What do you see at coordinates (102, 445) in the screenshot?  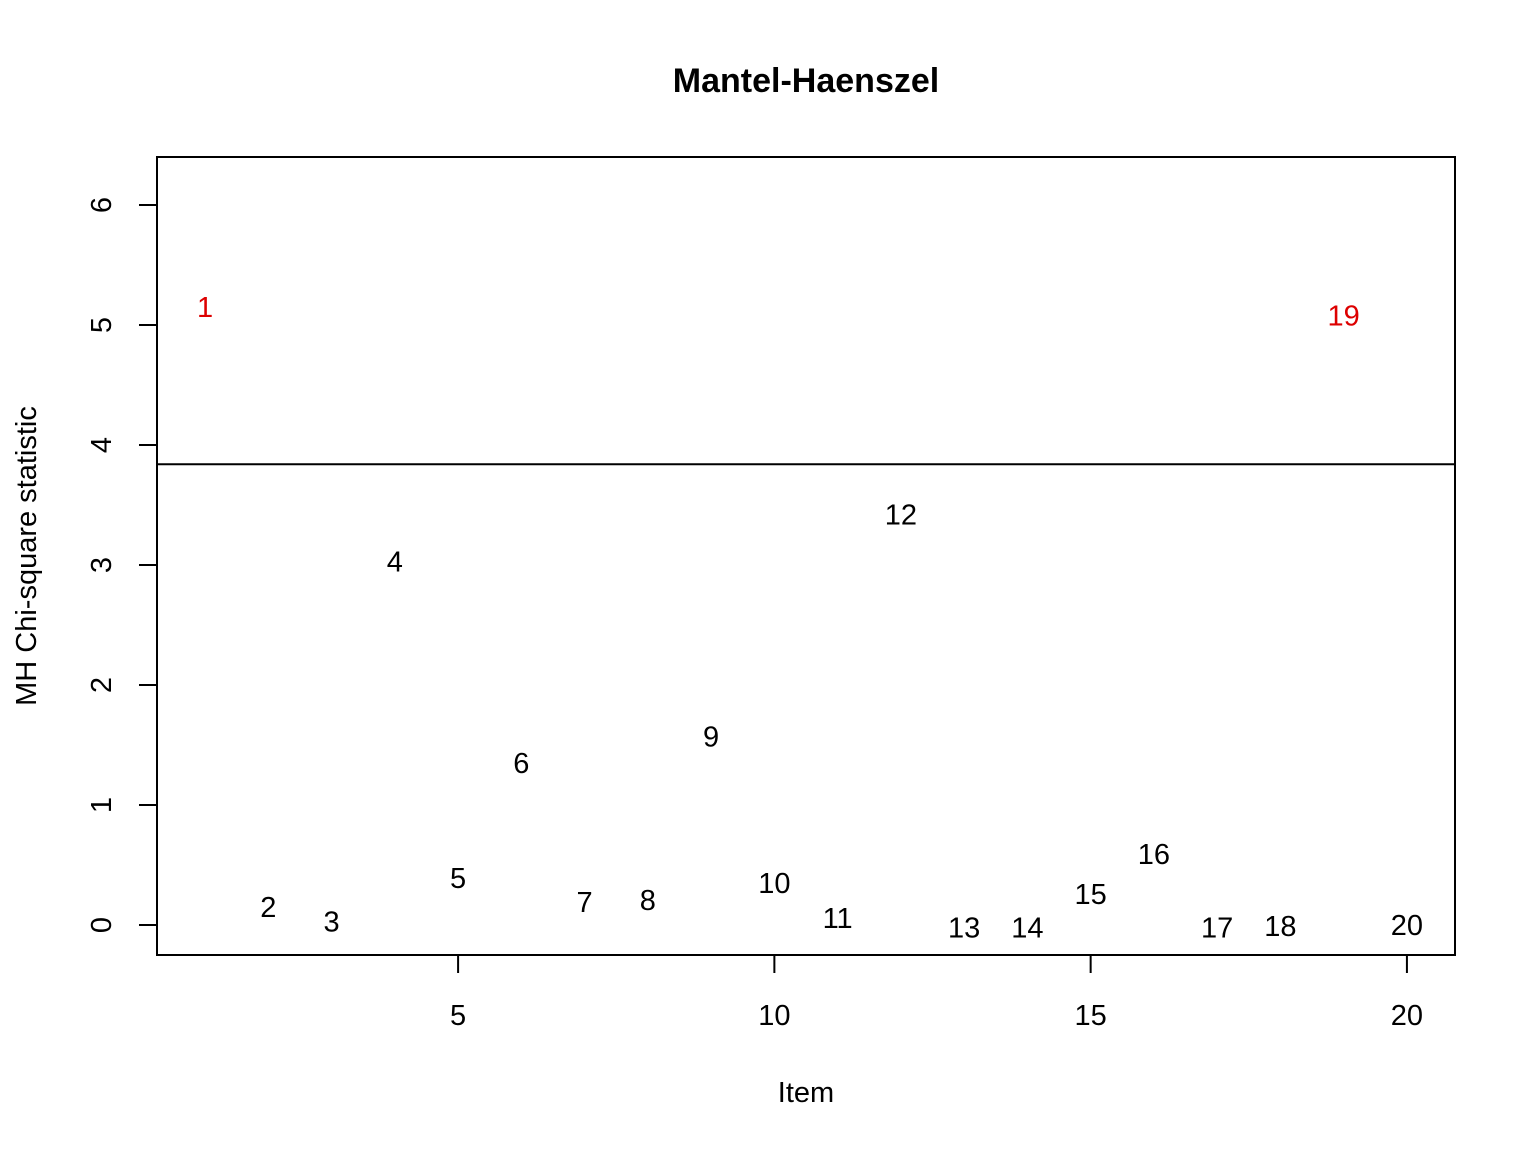 I see `y-tick-label: 4` at bounding box center [102, 445].